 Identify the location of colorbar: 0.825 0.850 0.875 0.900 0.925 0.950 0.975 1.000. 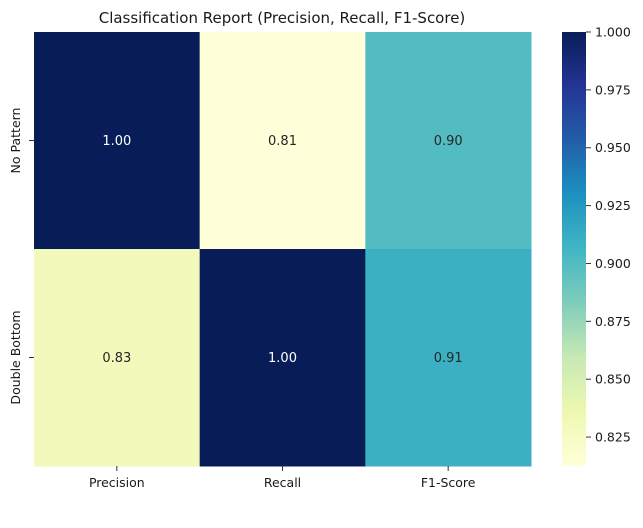
(596, 245).